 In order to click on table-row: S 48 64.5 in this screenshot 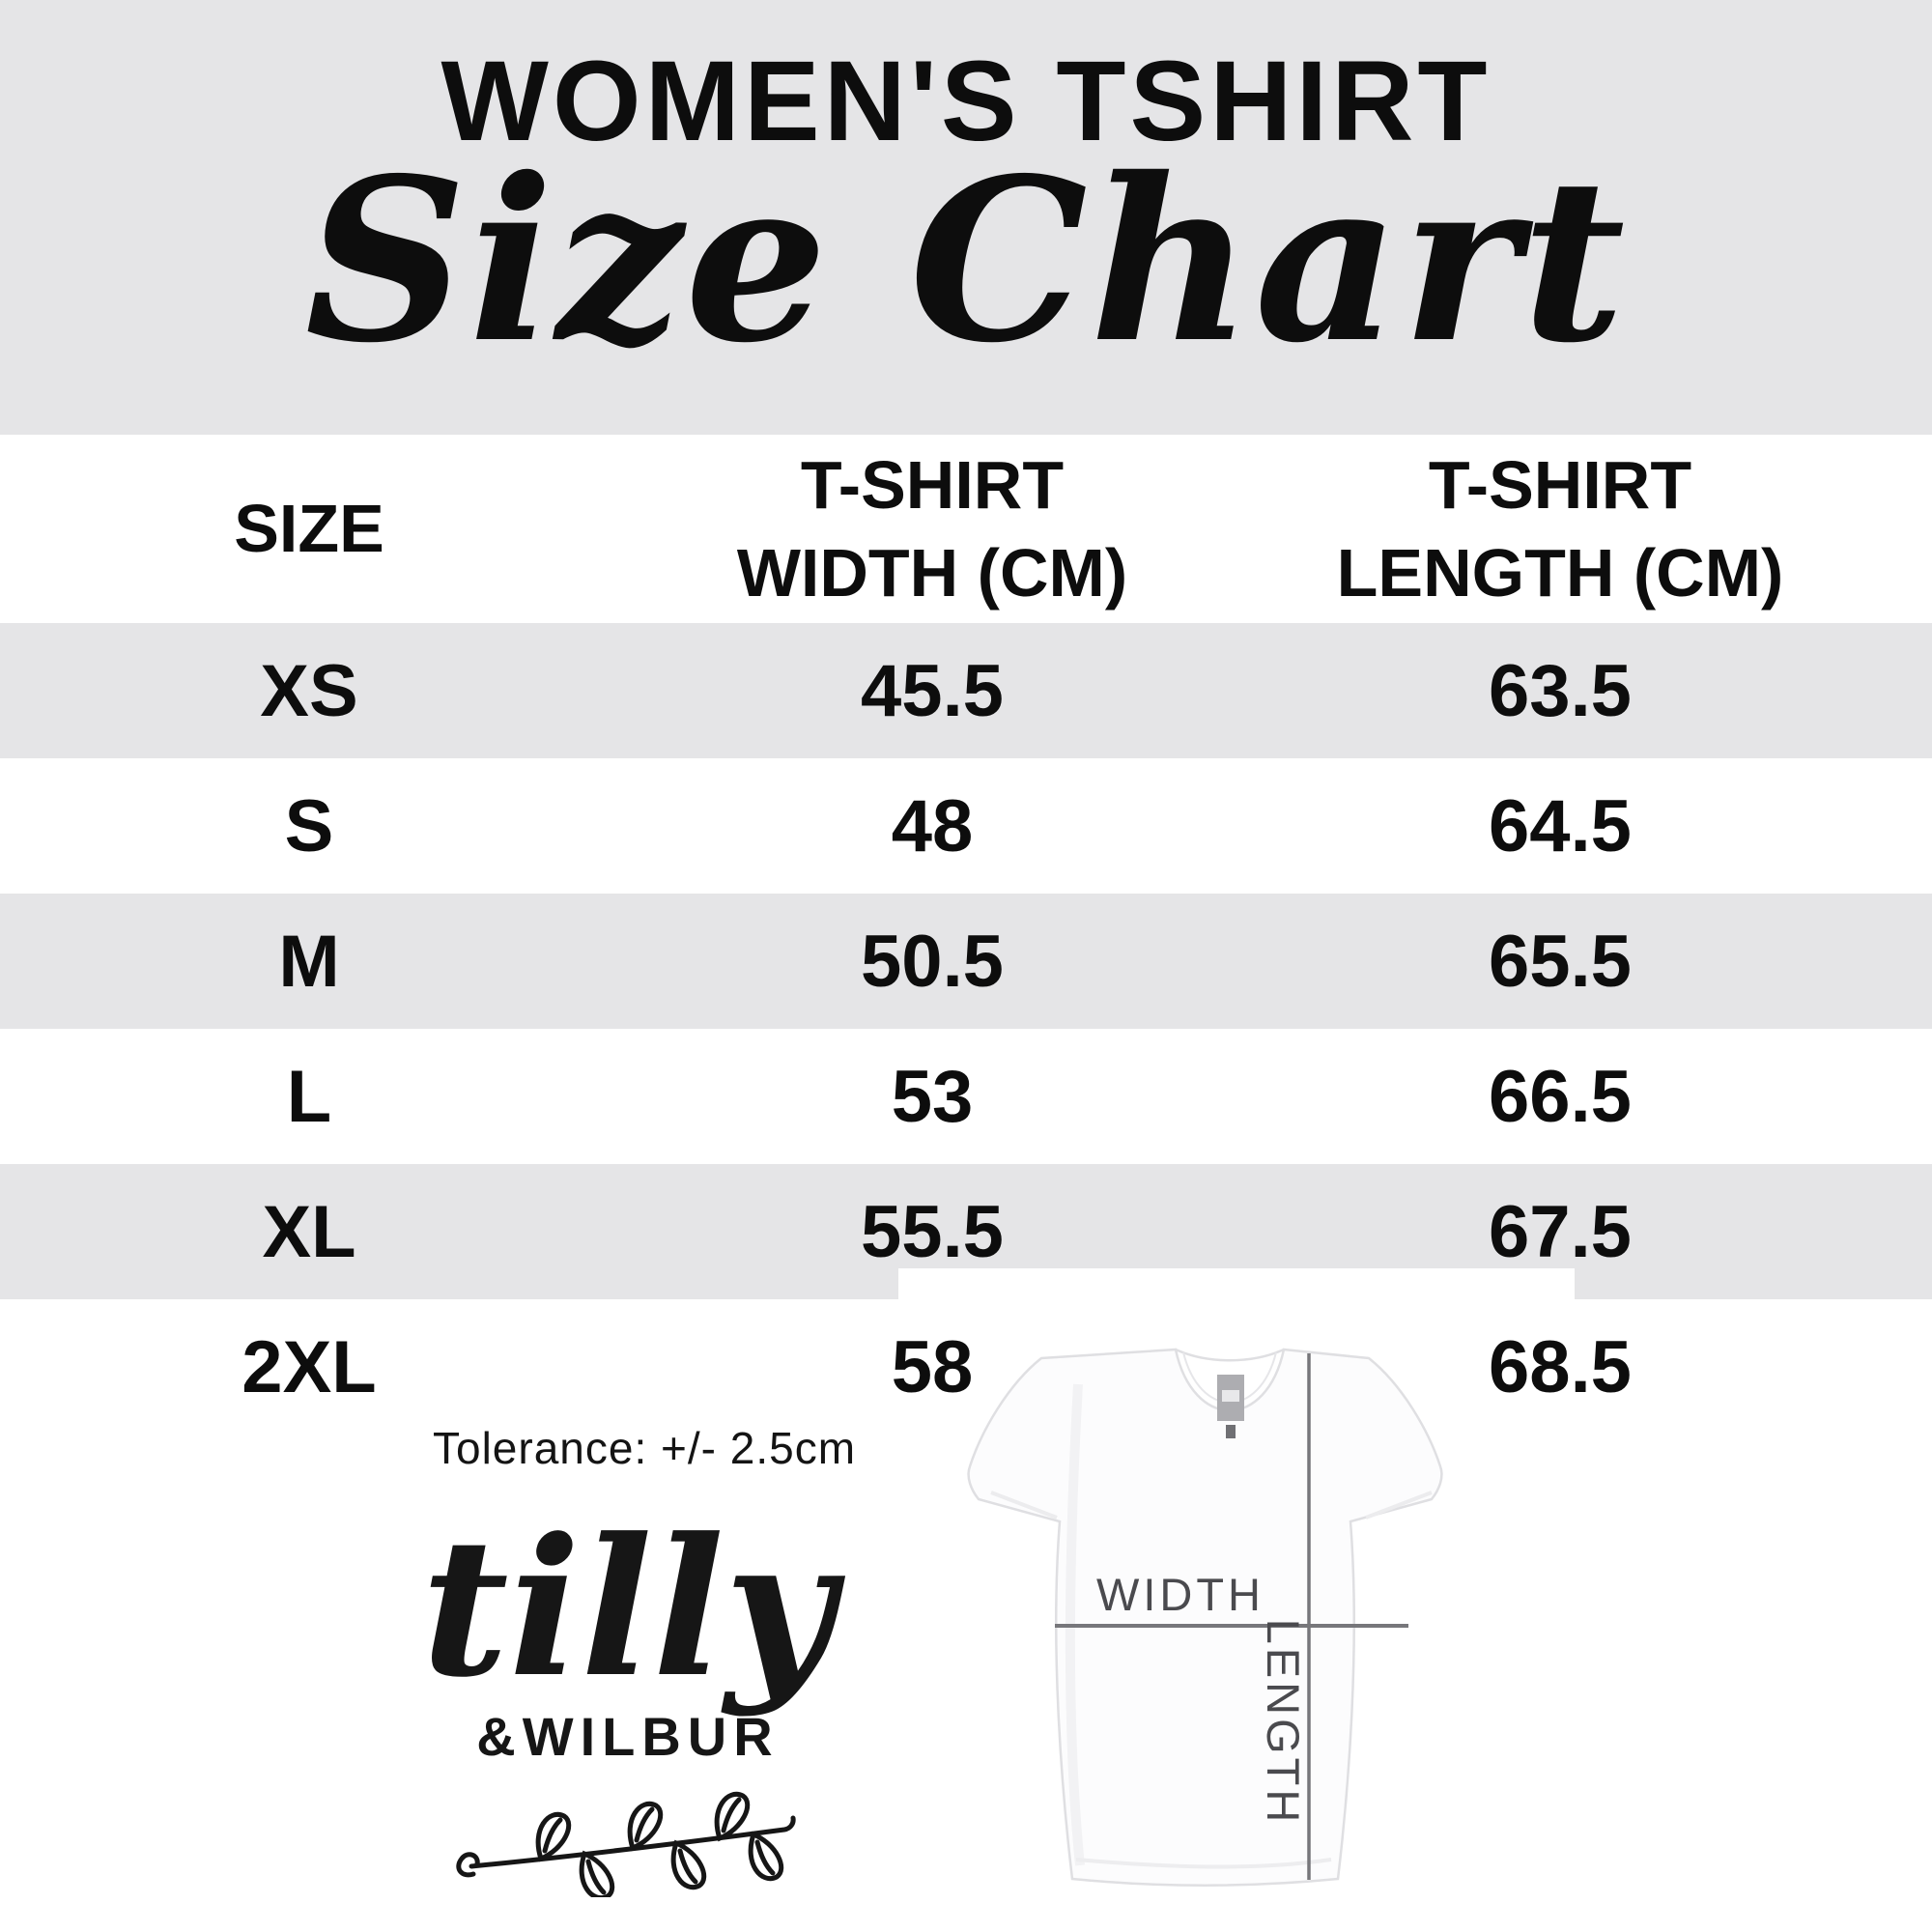, I will do `click(966, 826)`.